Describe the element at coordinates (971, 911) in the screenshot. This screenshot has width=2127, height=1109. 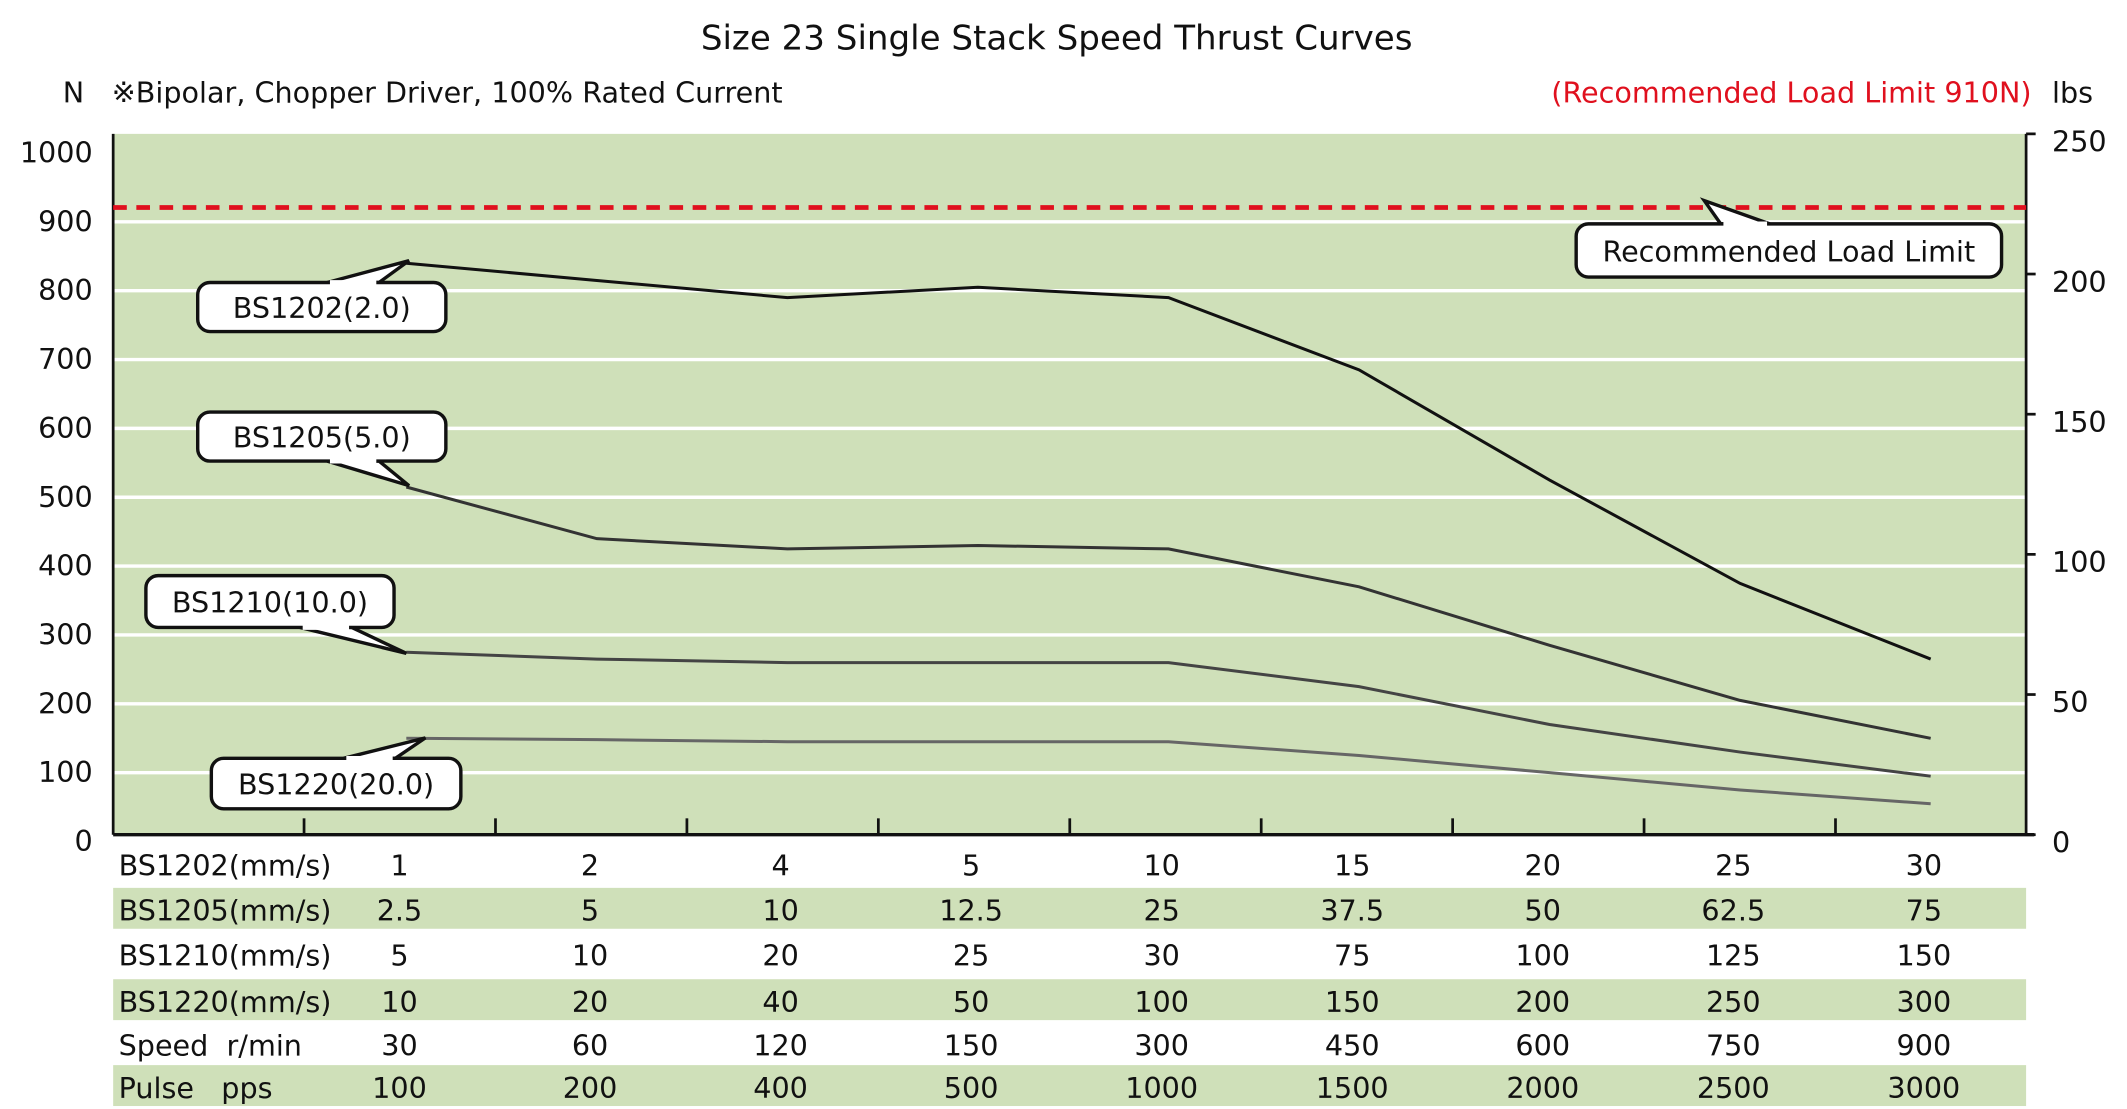
I see `table-cell: 12.5` at that location.